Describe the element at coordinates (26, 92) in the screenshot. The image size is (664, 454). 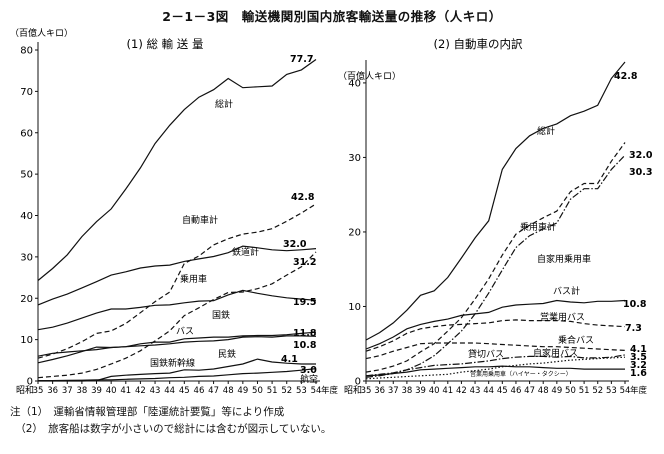
I see `y-tick-label: 70` at that location.